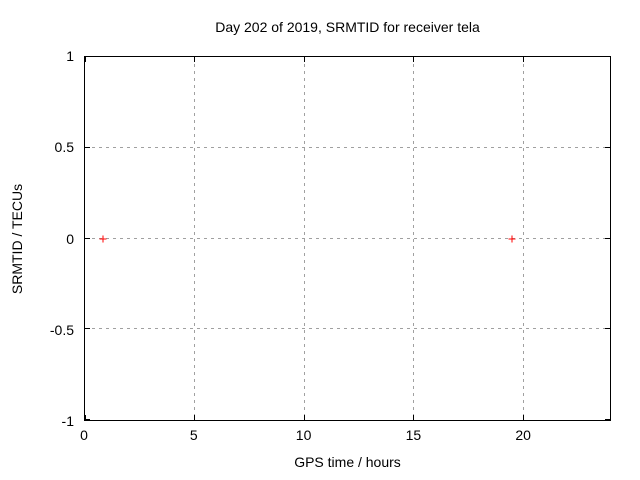 The image size is (640, 480). I want to click on x-tick-label: 5, so click(193, 435).